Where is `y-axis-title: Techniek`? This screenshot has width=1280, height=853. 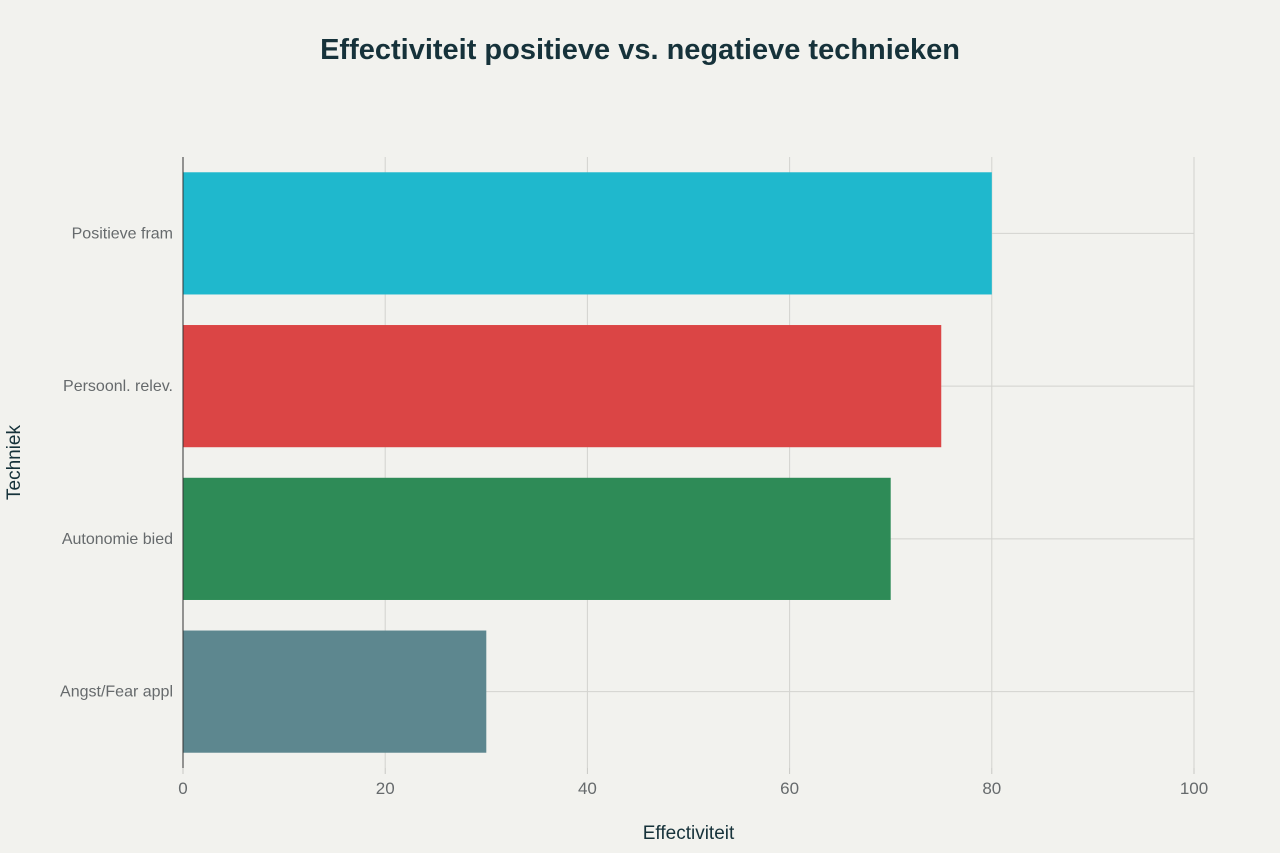 y-axis-title: Techniek is located at coordinates (14, 462).